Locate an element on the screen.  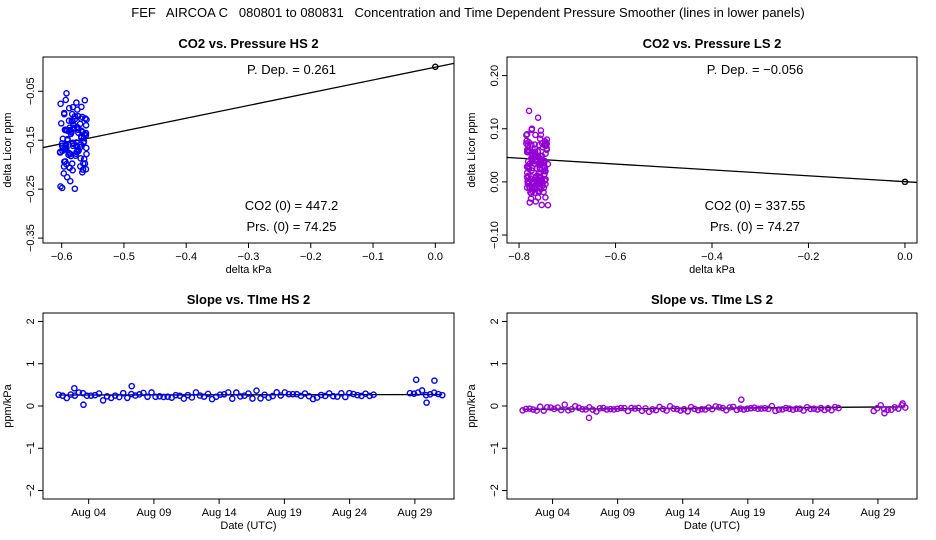
y-tick-label: −0.05 is located at coordinates (31, 91).